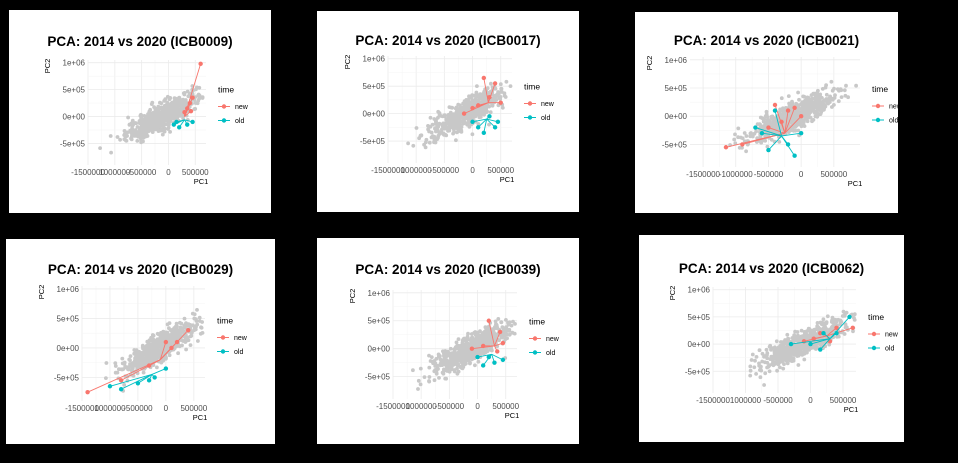  I want to click on x-tick-label: -500000, so click(138, 408).